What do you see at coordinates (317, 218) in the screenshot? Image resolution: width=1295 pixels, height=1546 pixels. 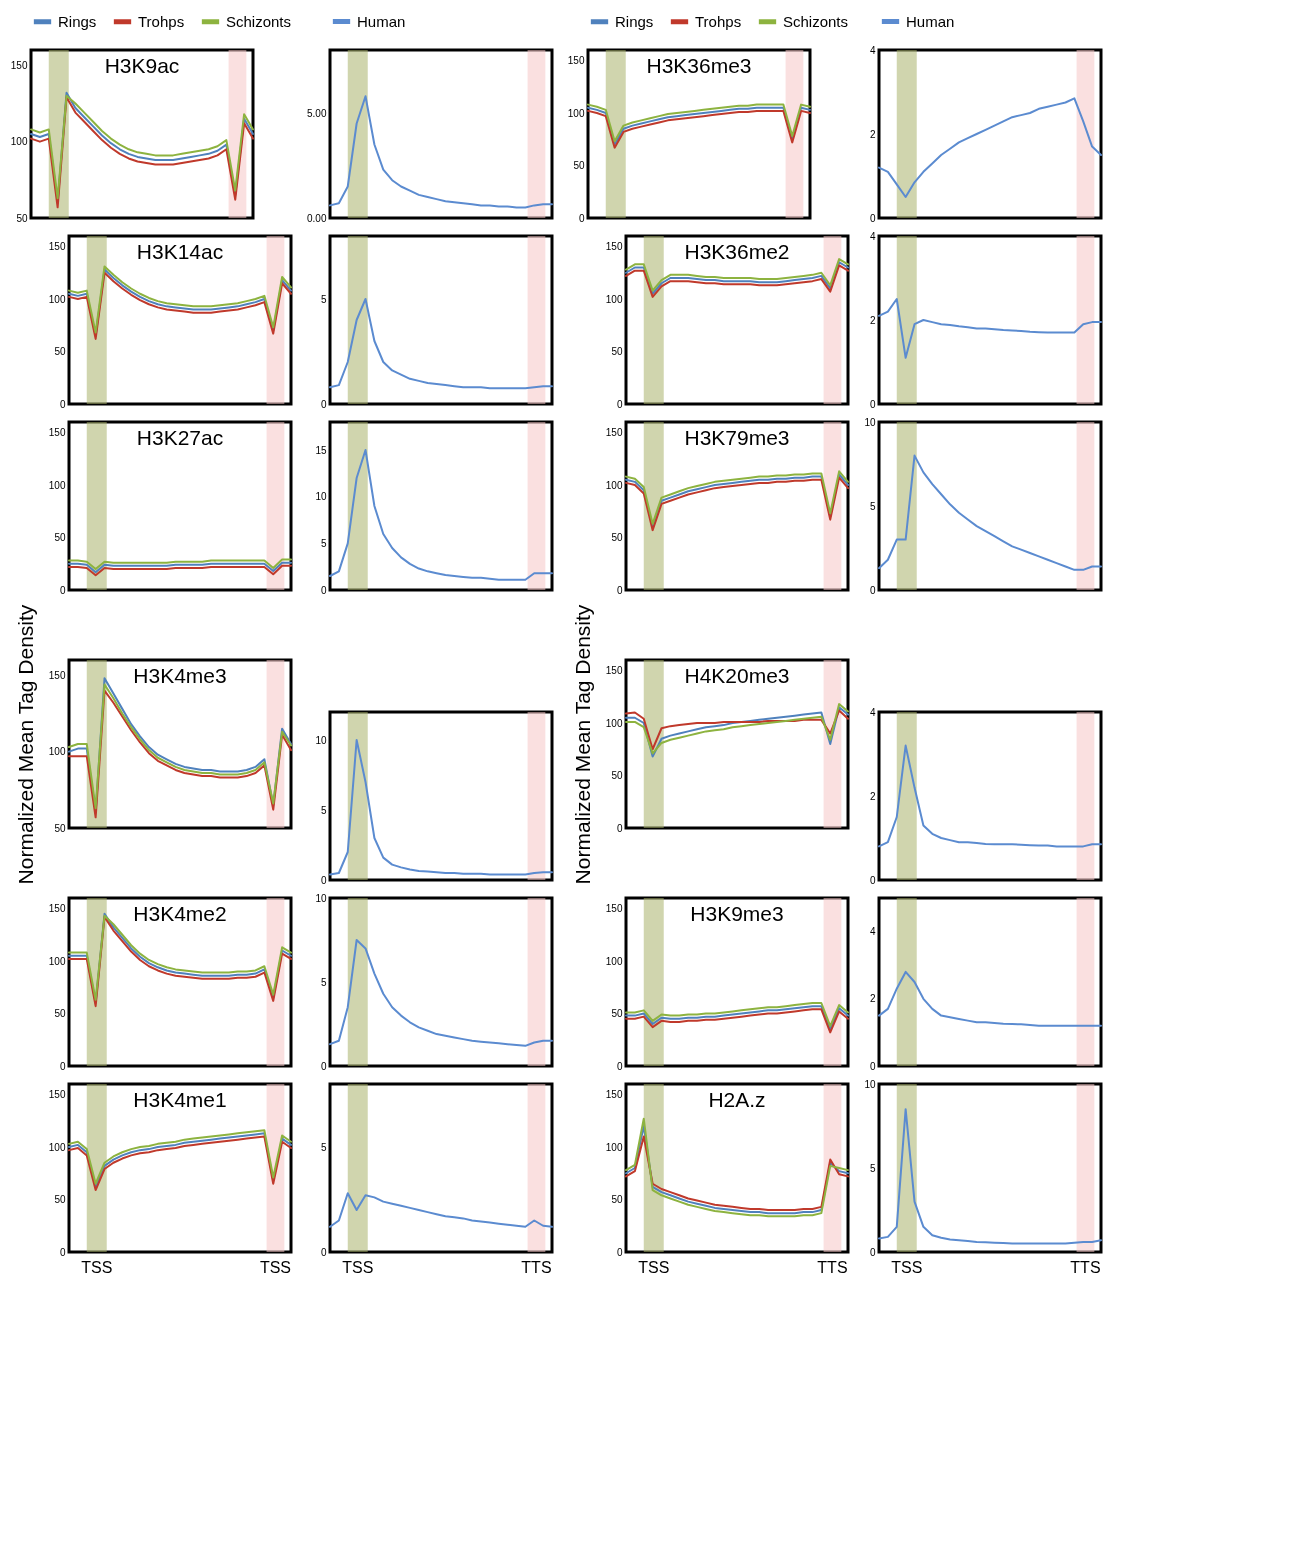 I see `y-tick-label: 0.00` at bounding box center [317, 218].